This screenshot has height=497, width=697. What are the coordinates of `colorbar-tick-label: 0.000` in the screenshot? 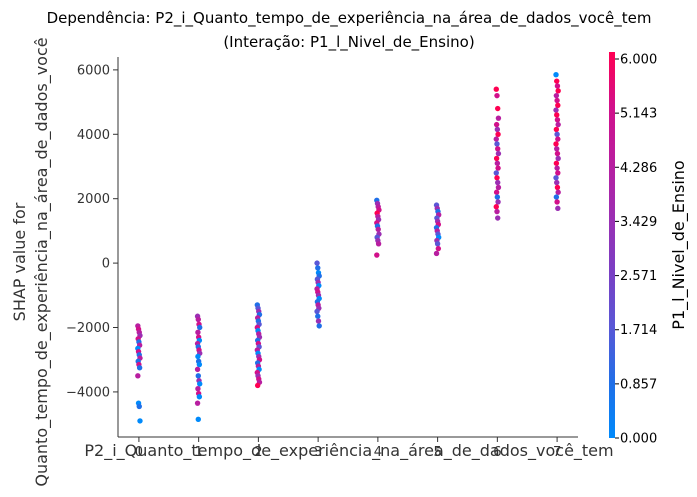 It's located at (638, 439).